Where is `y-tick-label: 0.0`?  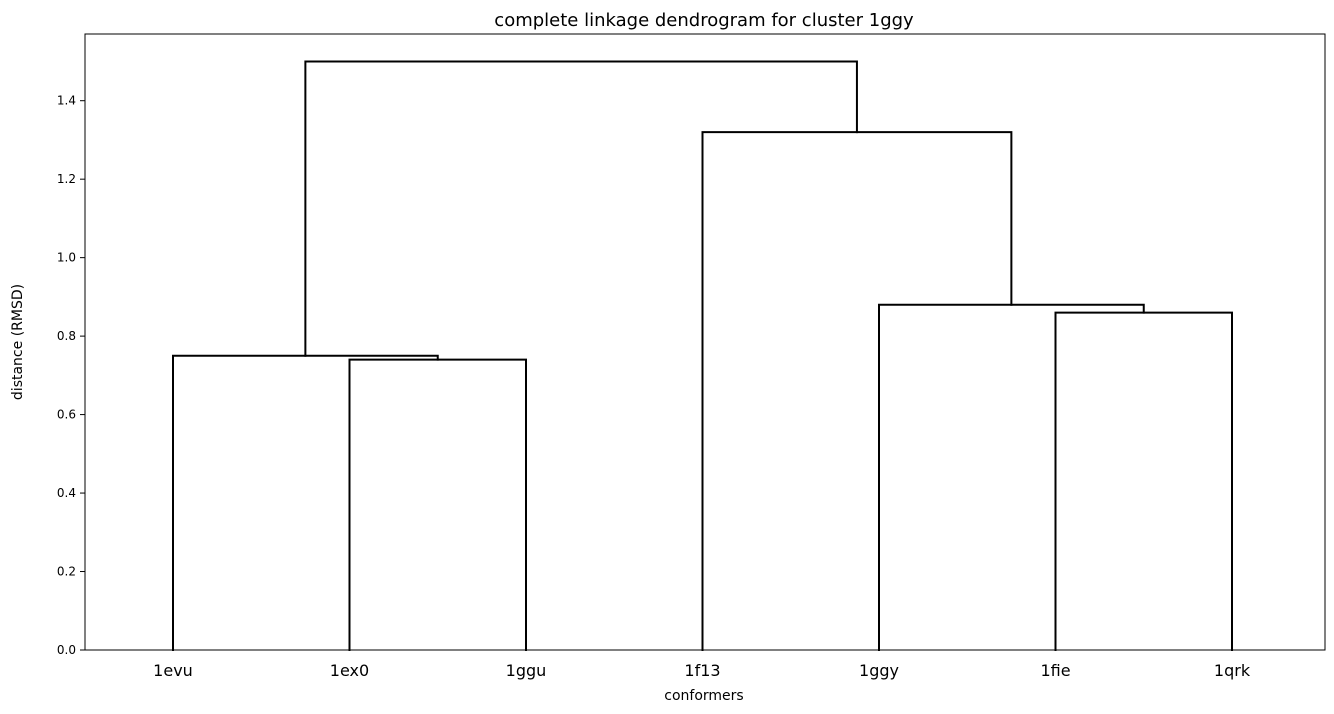 y-tick-label: 0.0 is located at coordinates (66, 650).